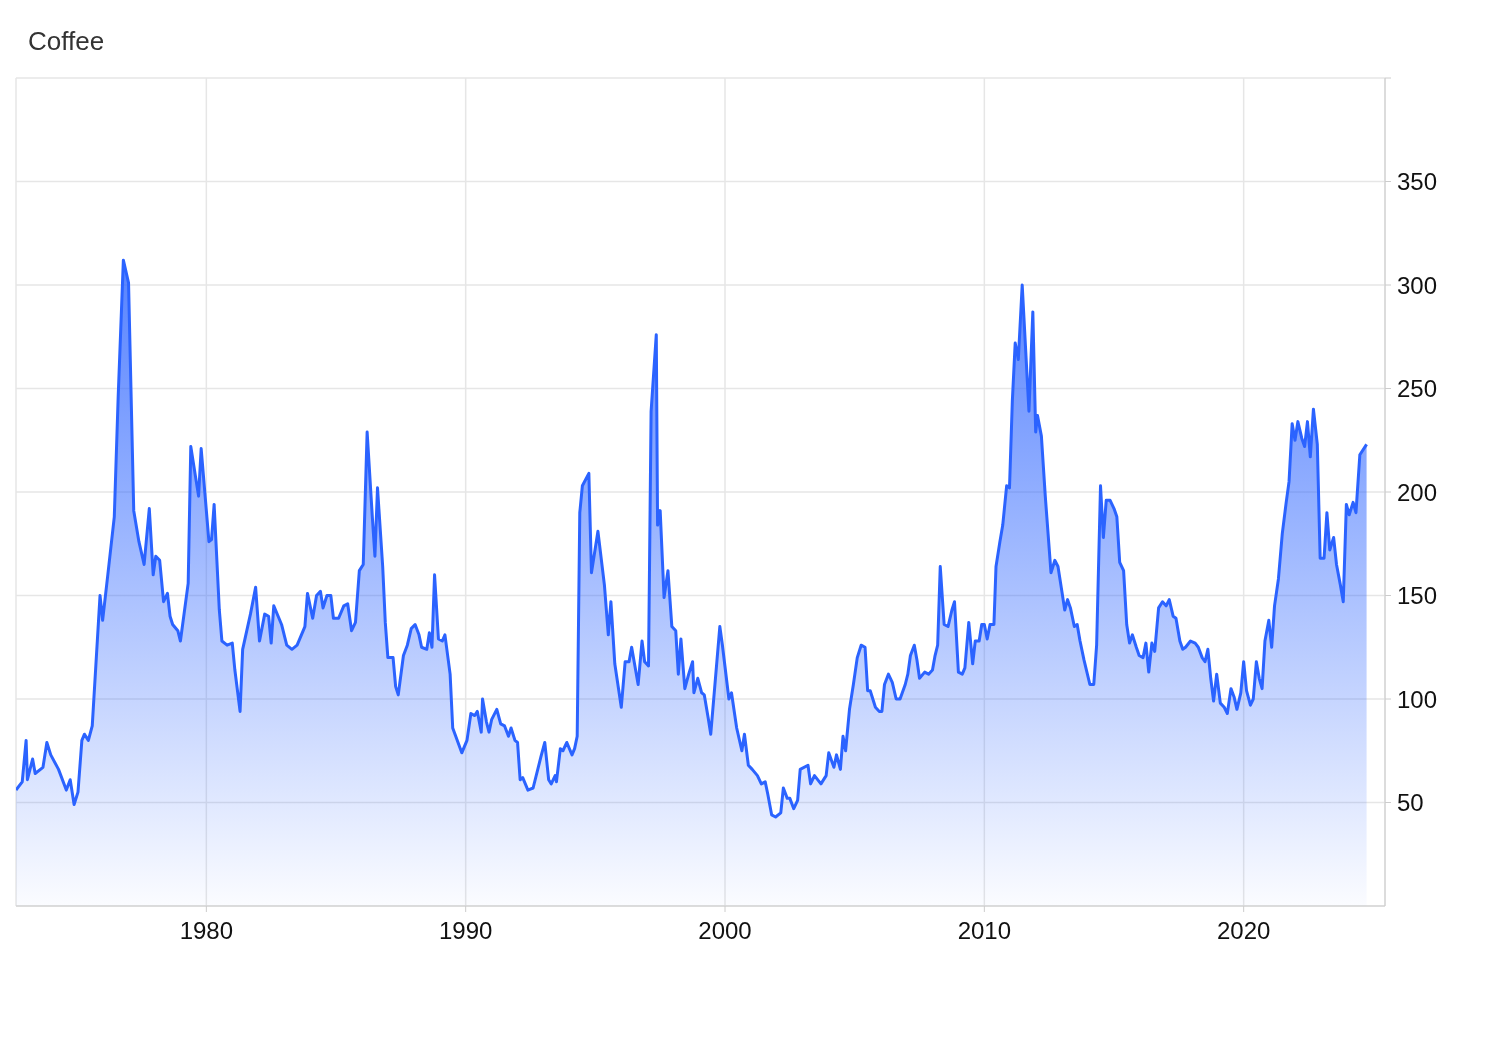  Describe the element at coordinates (725, 931) in the screenshot. I see `x-tick-label: 2000` at that location.